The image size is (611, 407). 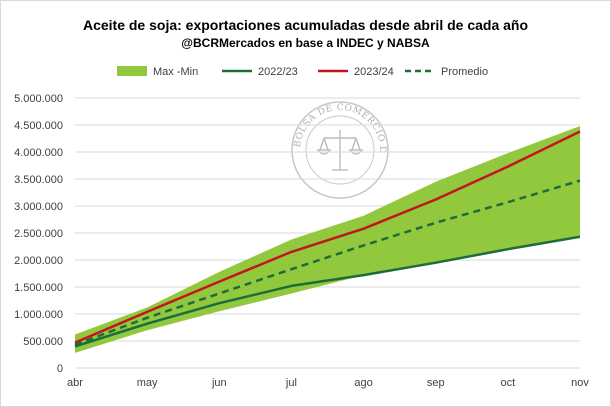 I want to click on legend-item: Promedio, so click(x=446, y=72).